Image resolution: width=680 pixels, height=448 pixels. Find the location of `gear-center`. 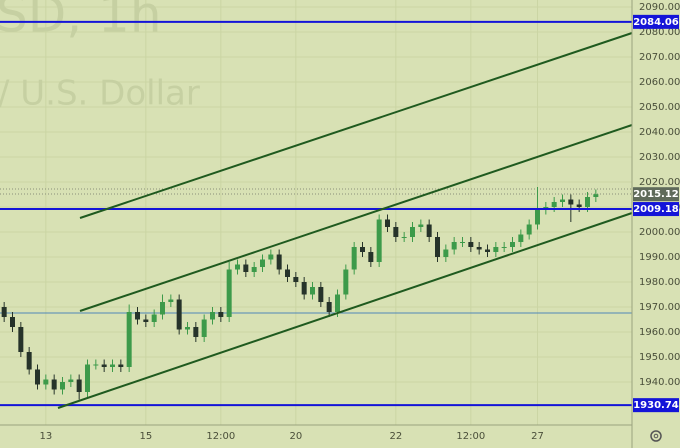

gear-center is located at coordinates (656, 436).